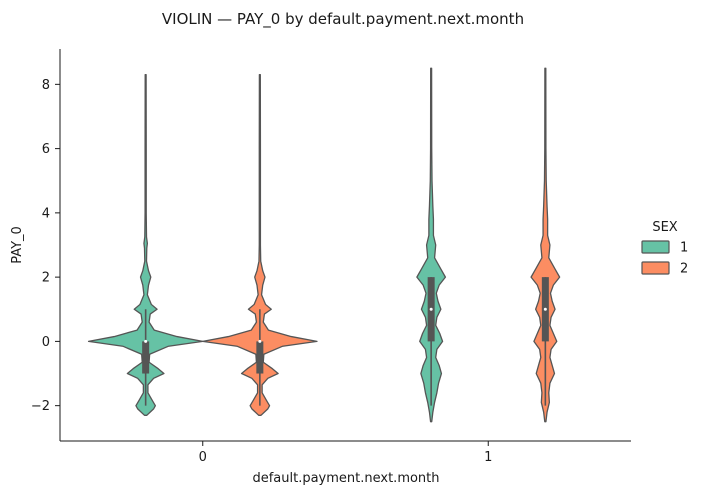  What do you see at coordinates (46, 278) in the screenshot?
I see `y-tick-label: 2` at bounding box center [46, 278].